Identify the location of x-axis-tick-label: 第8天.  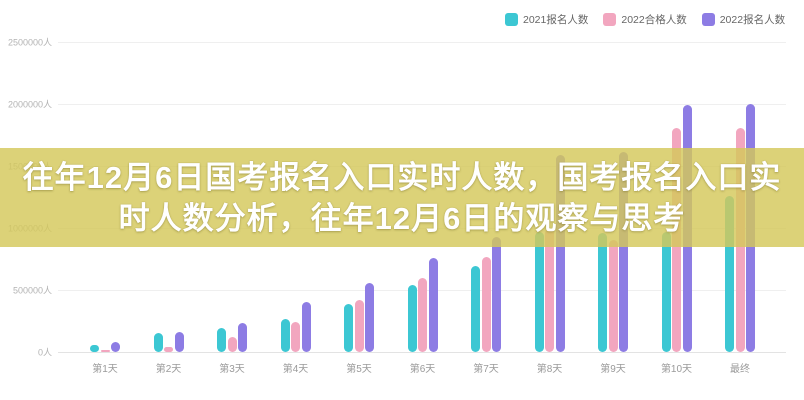
(549, 369).